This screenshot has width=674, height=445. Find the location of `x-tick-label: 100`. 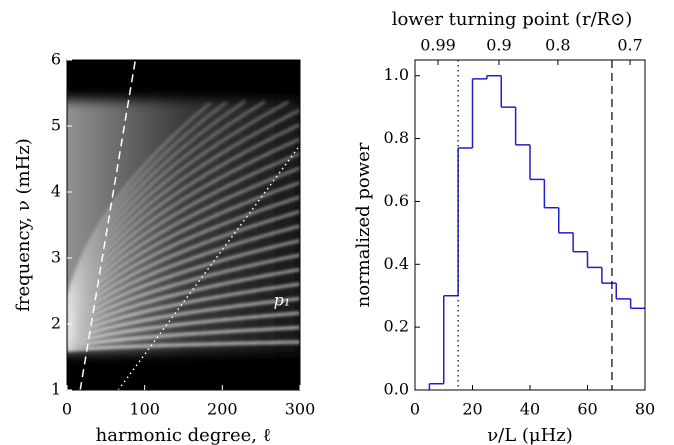

x-tick-label: 100 is located at coordinates (144, 409).